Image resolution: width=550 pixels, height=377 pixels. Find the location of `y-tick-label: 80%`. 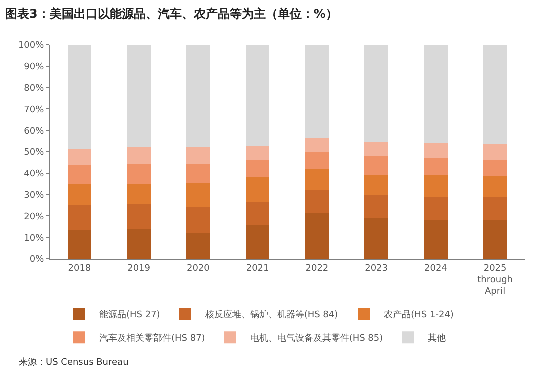

y-tick-label: 80% is located at coordinates (34, 89).